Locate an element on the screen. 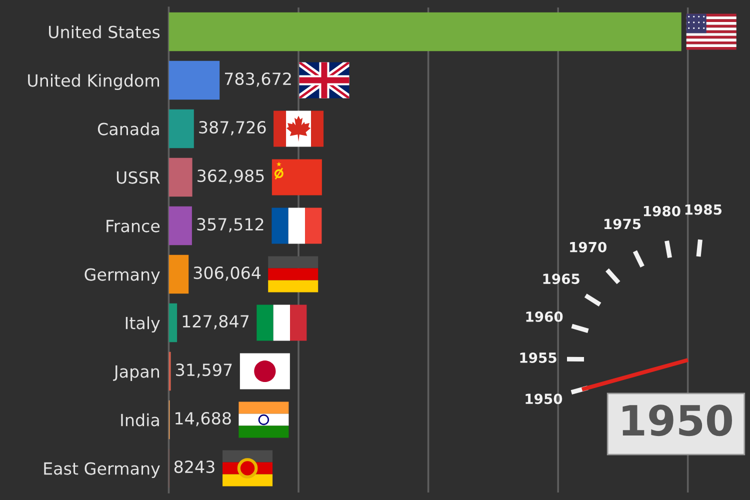 Image resolution: width=750 pixels, height=500 pixels. annotation: 1985 is located at coordinates (703, 209).